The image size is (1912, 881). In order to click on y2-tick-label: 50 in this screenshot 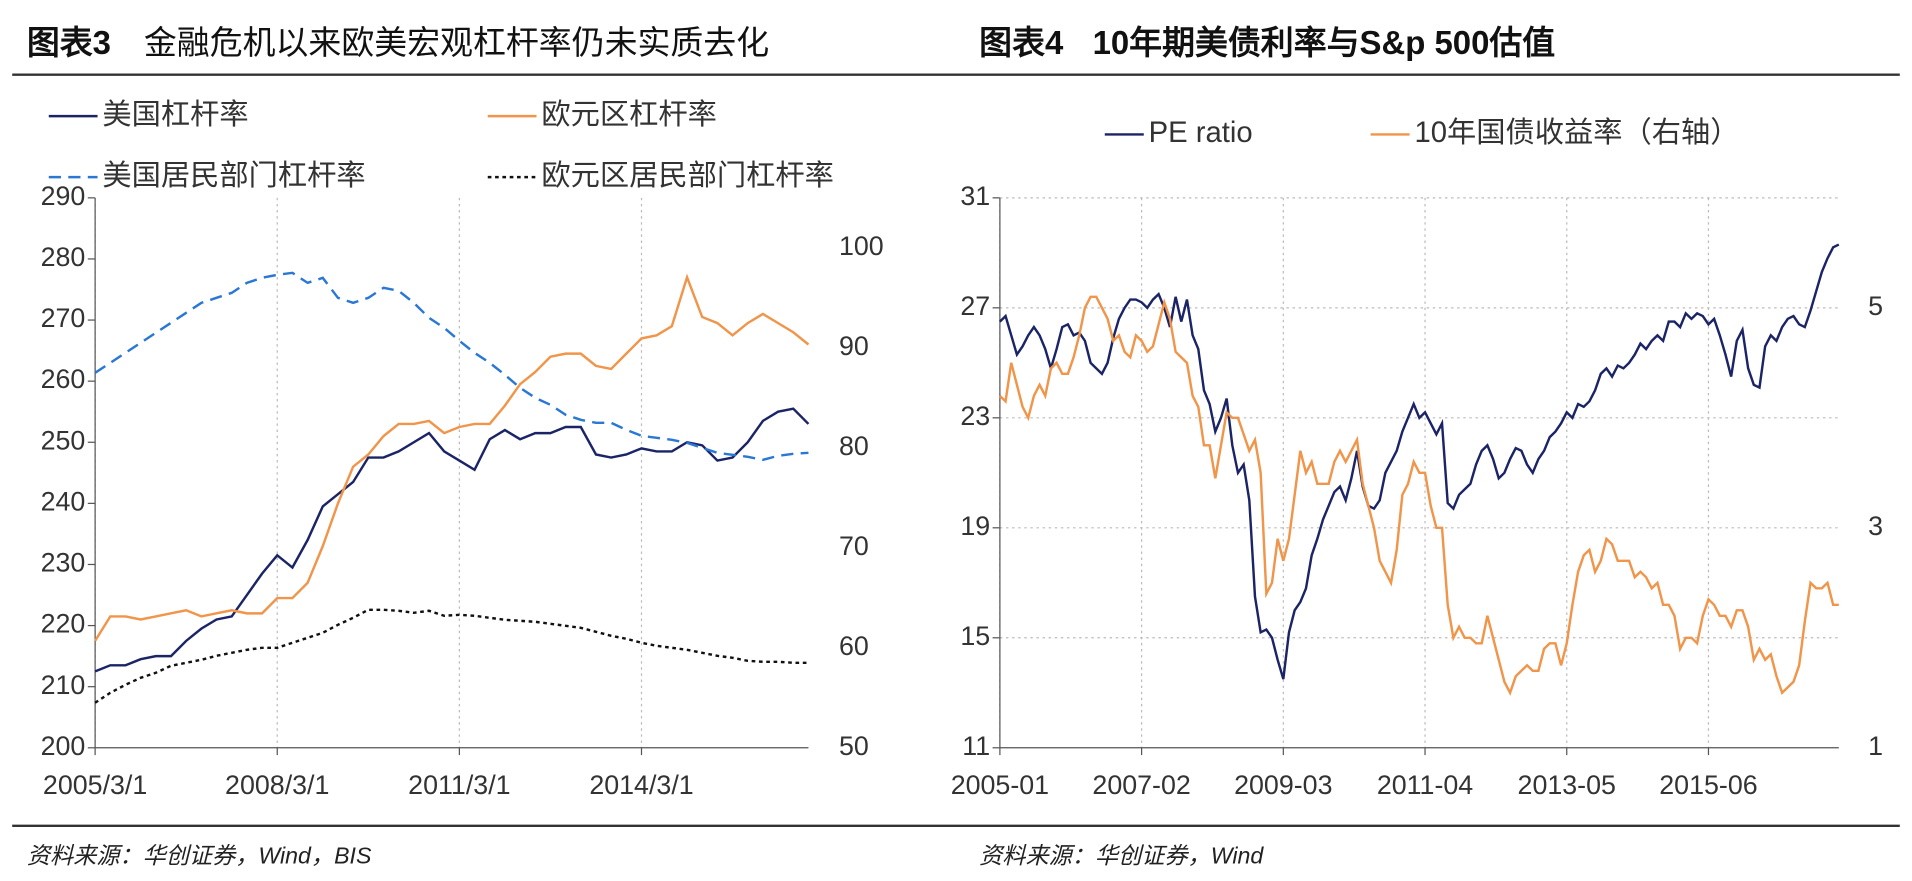, I will do `click(854, 746)`.